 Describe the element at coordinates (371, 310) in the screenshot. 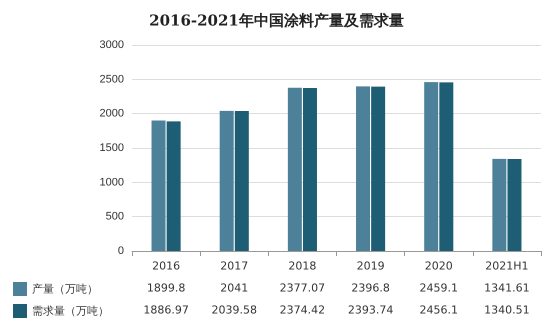

I see `data-label: 2393.74` at that location.